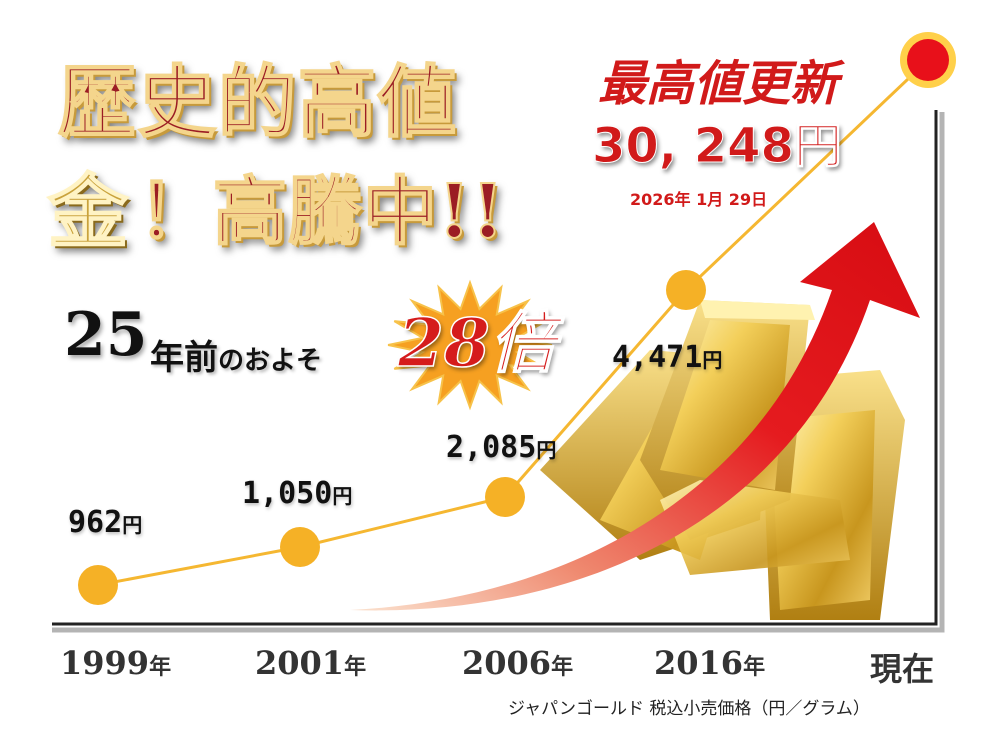  What do you see at coordinates (717, 146) in the screenshot?
I see `record-price: 30, 248円` at bounding box center [717, 146].